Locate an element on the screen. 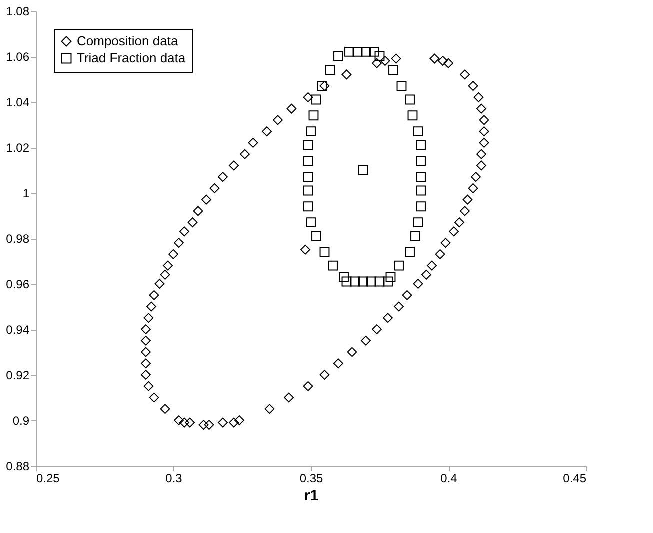 This screenshot has height=533, width=653. y-tick-label: 0.96 is located at coordinates (18, 285).